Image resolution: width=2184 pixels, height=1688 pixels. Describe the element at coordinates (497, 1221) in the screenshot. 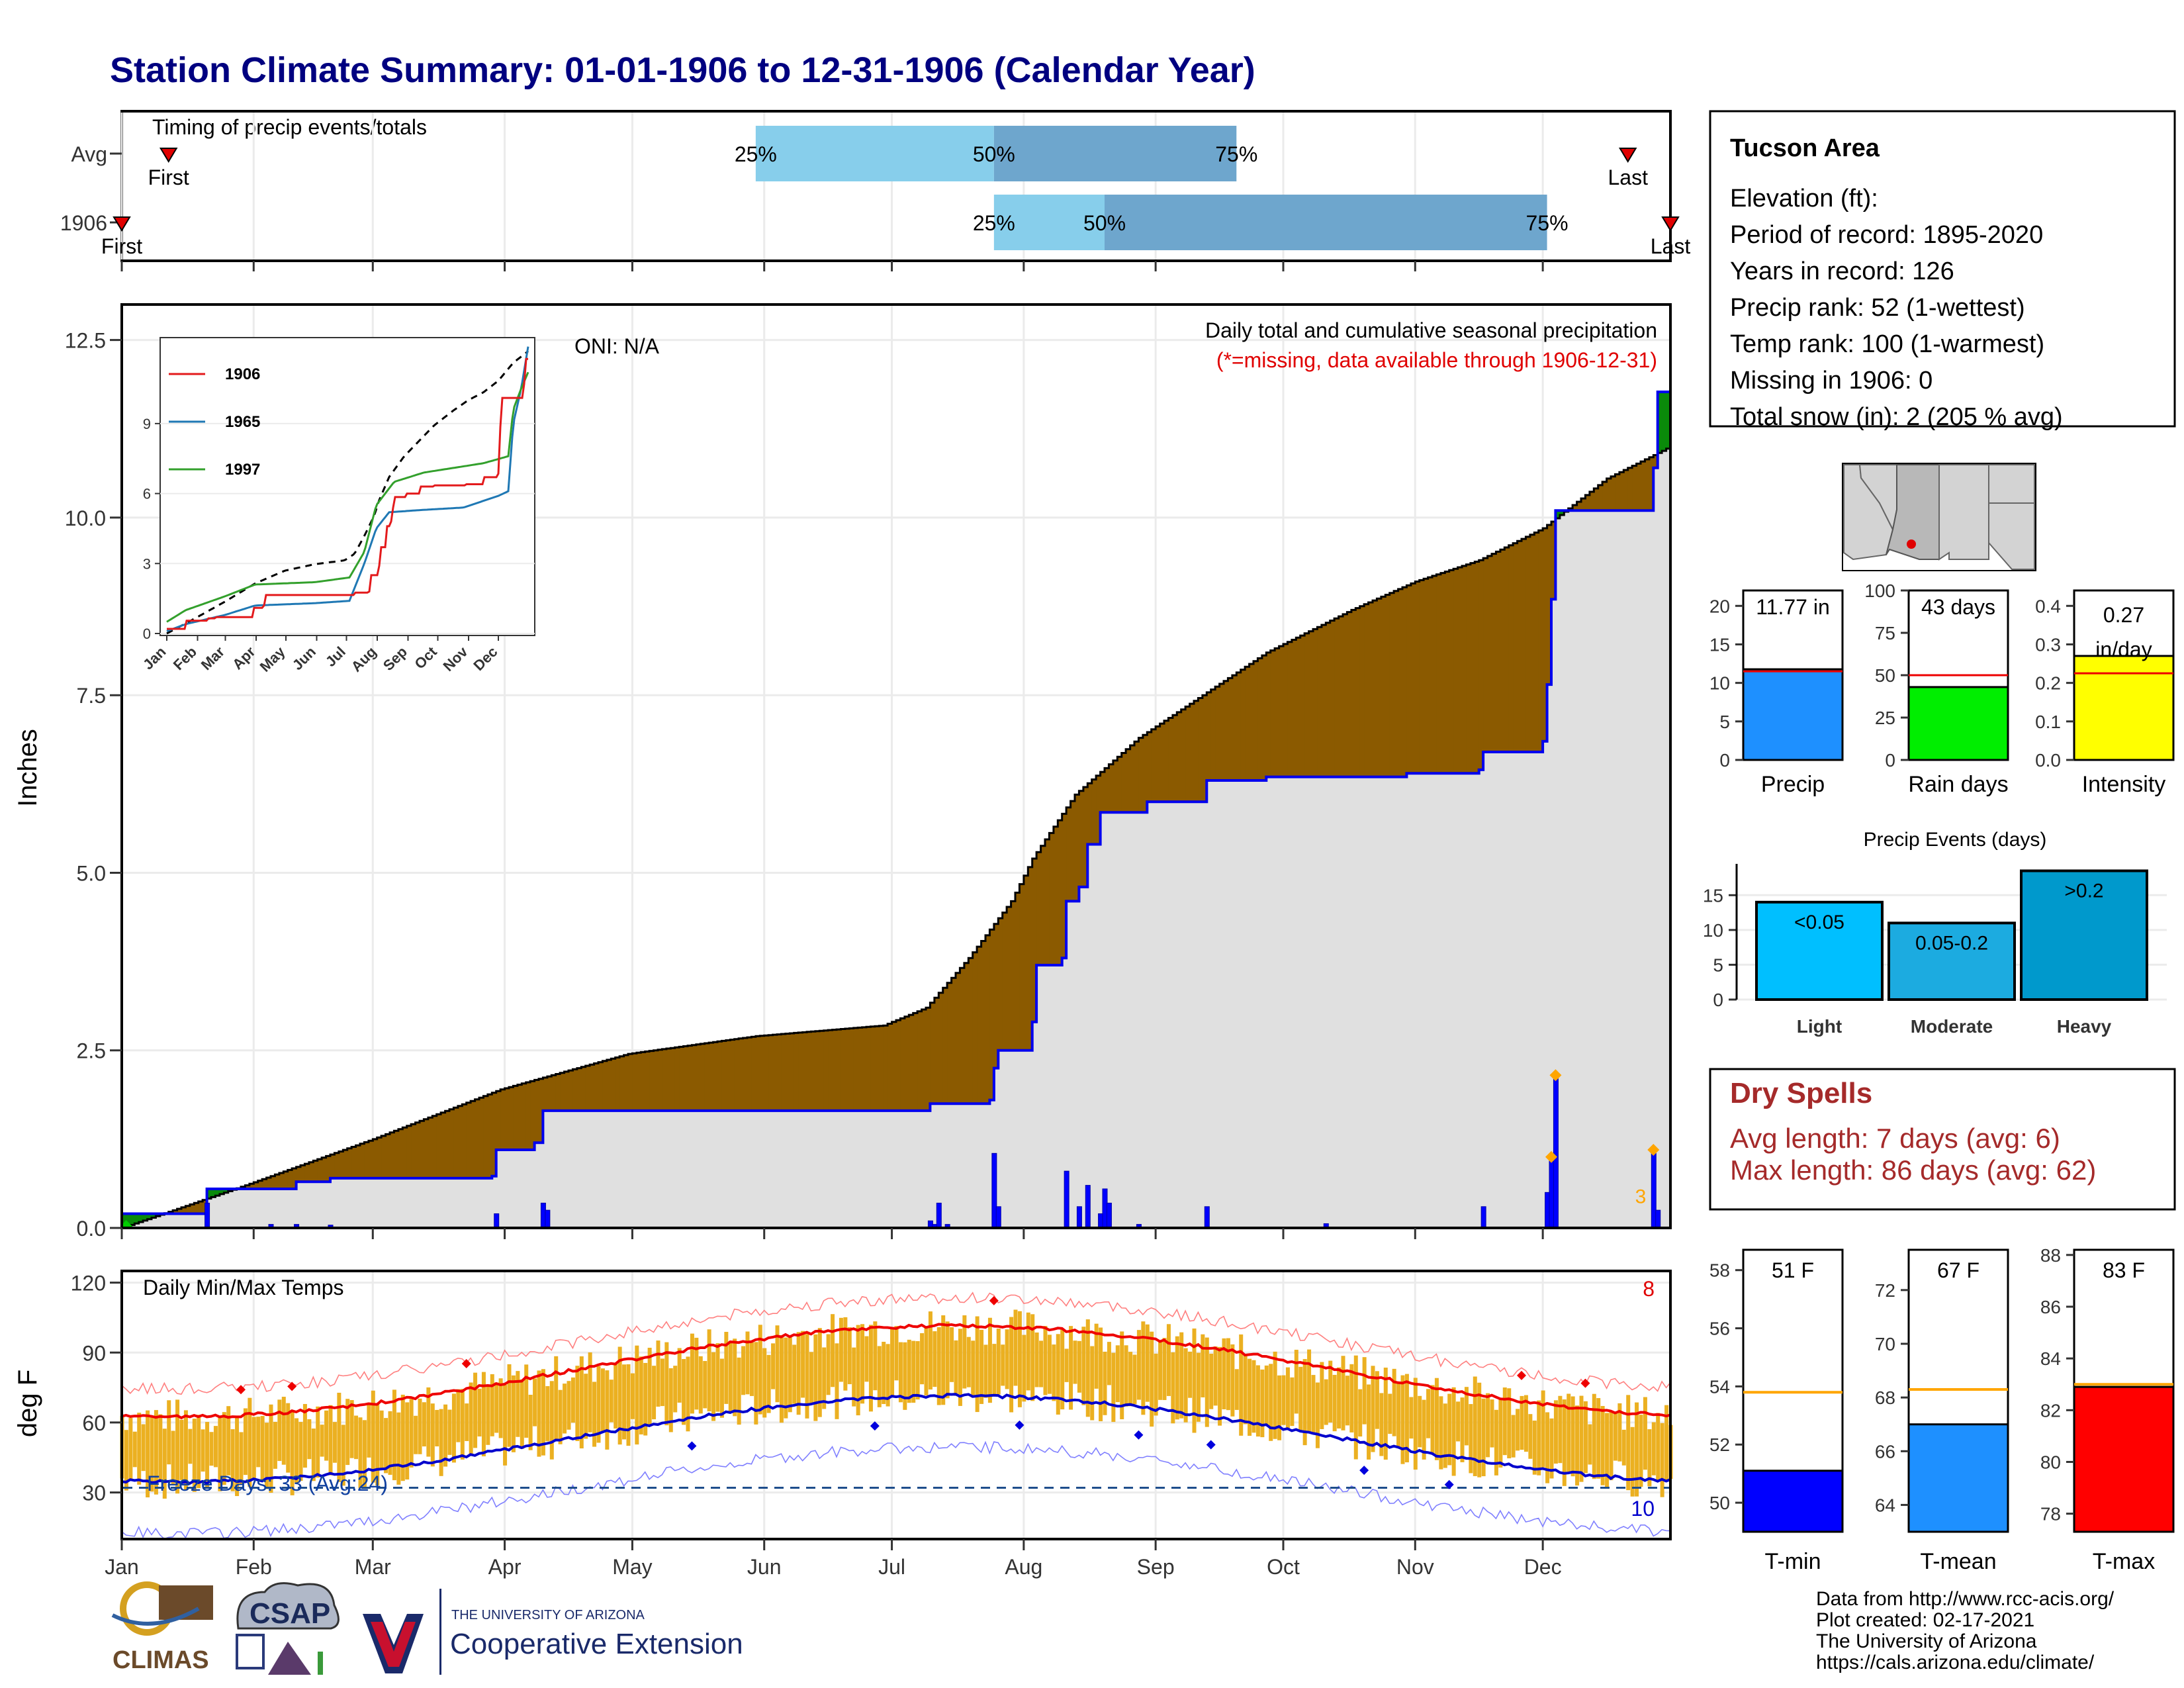

I see `daily-precip-bar` at that location.